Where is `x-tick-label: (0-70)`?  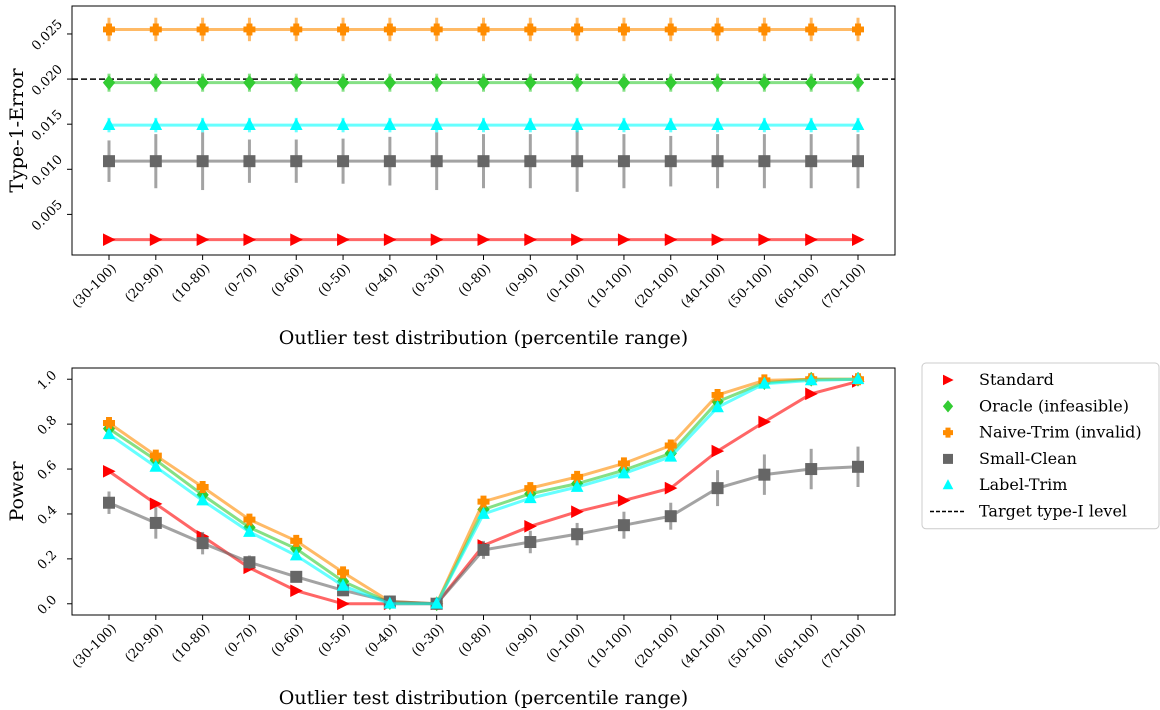
x-tick-label: (0-70) is located at coordinates (241, 280).